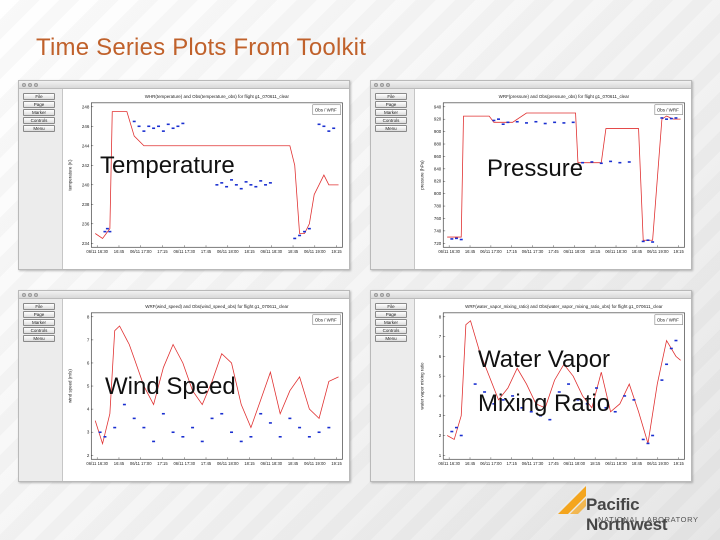 This screenshot has height=540, width=720. I want to click on window-controls, so click(382, 295).